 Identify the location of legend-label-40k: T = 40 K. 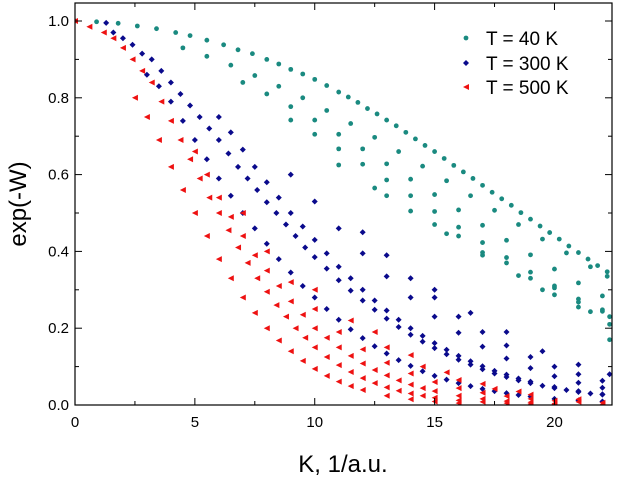
(522, 39).